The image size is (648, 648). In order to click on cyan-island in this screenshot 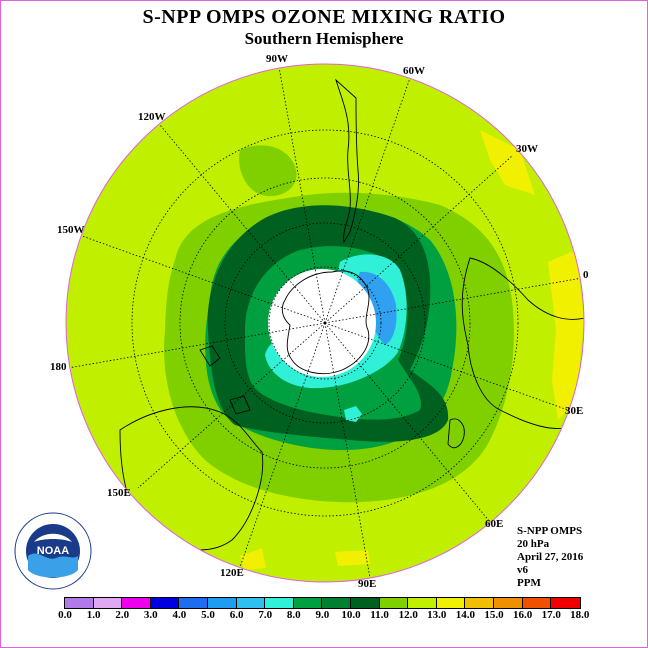, I will do `click(353, 414)`.